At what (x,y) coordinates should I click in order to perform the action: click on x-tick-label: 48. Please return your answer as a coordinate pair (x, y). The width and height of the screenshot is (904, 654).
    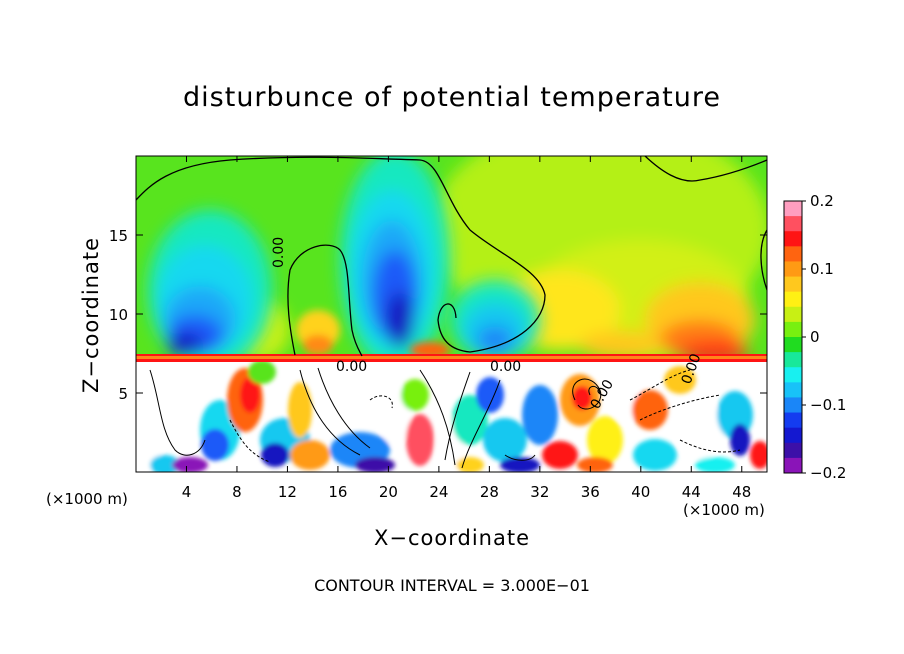
    Looking at the image, I should click on (741, 492).